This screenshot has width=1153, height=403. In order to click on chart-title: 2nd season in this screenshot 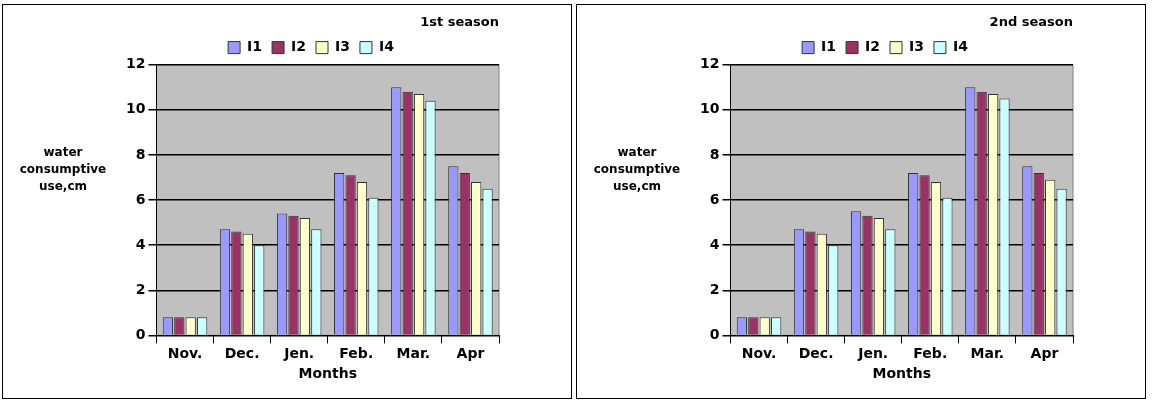, I will do `click(1031, 22)`.